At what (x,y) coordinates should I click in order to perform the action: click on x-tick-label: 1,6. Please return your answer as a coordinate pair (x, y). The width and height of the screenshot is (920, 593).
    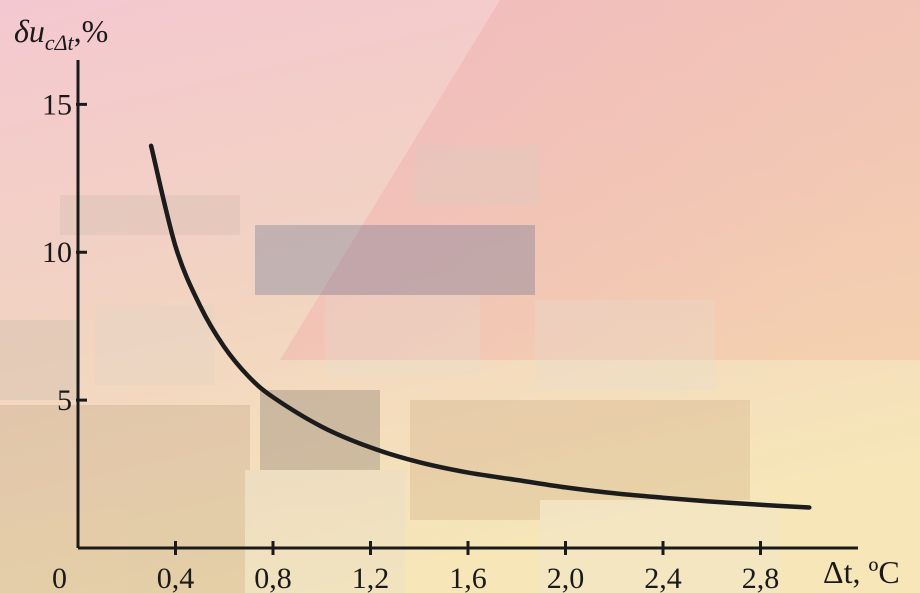
    Looking at the image, I should click on (468, 577).